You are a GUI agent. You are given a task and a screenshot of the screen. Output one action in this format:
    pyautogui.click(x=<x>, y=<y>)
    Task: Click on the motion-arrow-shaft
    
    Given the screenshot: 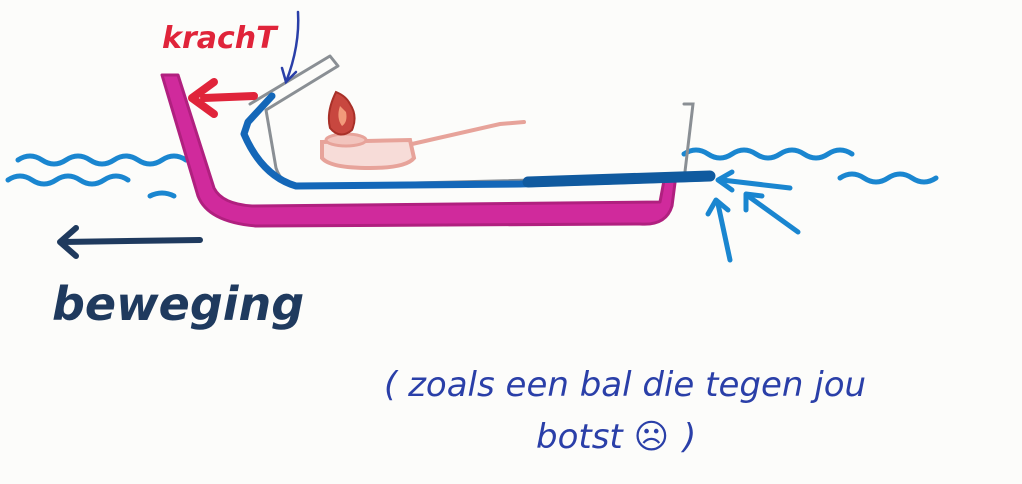 What is the action you would take?
    pyautogui.click(x=131, y=241)
    